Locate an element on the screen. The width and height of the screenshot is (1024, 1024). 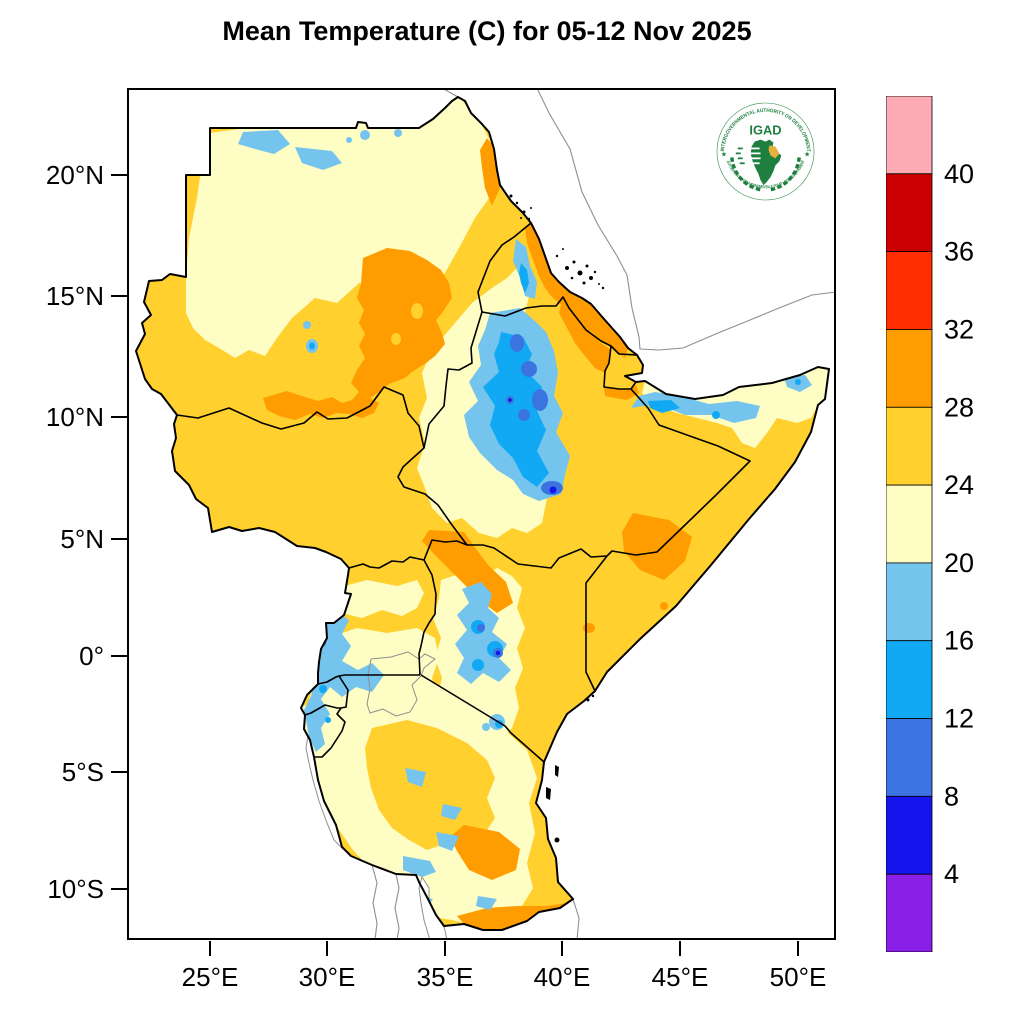
logo-laurel-wreath is located at coordinates (765, 174).